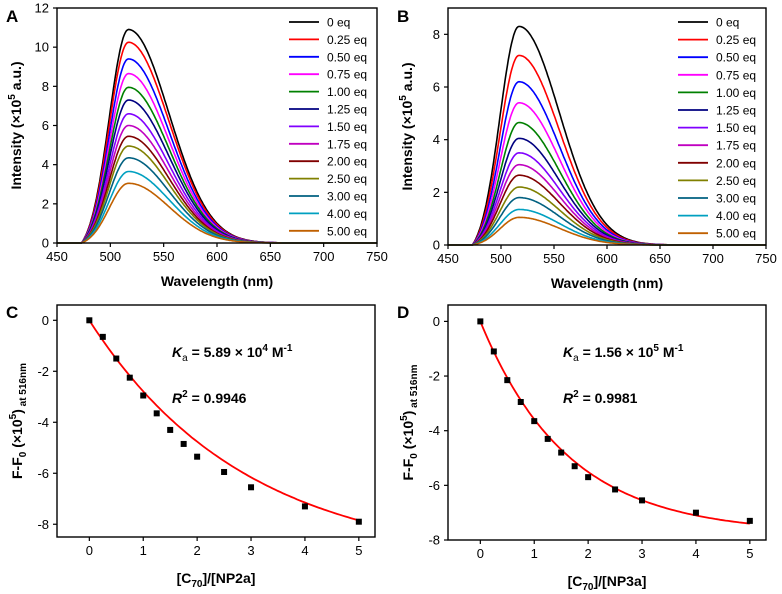 The image size is (782, 594). What do you see at coordinates (42, 8) in the screenshot?
I see `y-tick-label: 12` at bounding box center [42, 8].